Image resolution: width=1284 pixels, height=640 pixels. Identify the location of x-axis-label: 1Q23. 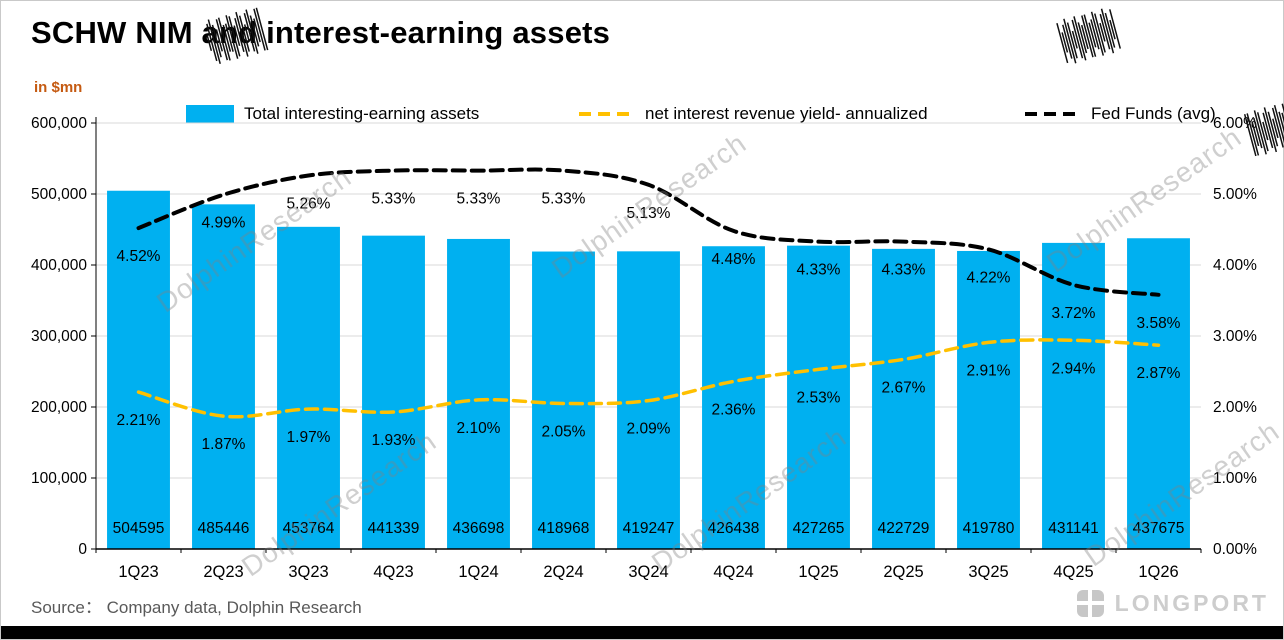
(138, 572).